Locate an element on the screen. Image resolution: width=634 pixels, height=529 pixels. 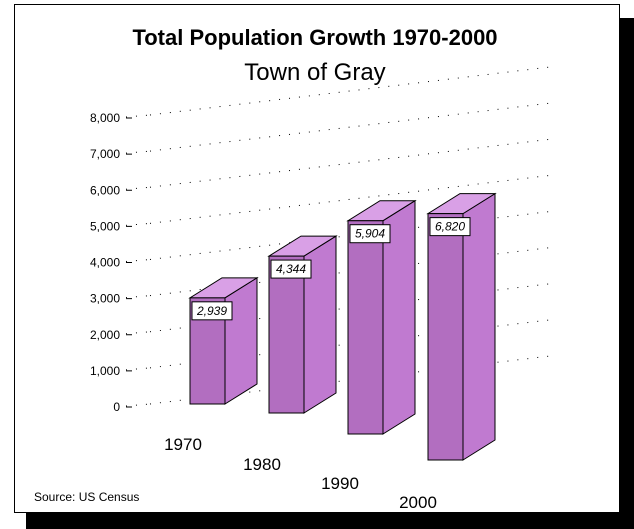
y-tick-label: 4,000 is located at coordinates (105, 263).